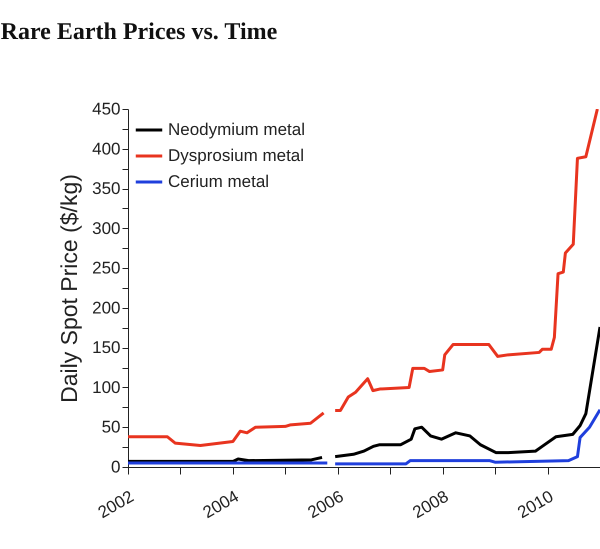  I want to click on y-tick-label: 250, so click(106, 268).